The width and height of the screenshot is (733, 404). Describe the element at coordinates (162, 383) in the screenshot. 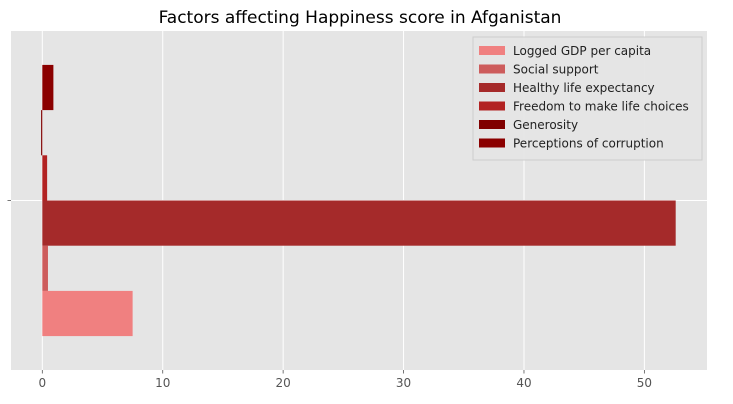

I see `x-tick-label: 10` at that location.